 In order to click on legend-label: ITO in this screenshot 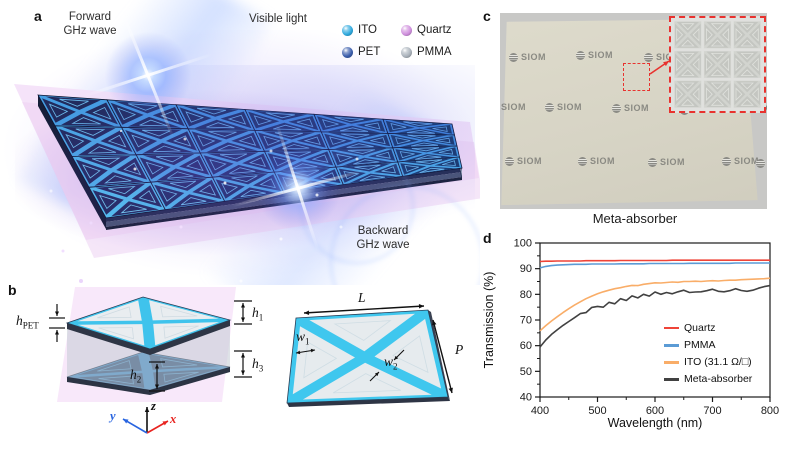, I will do `click(367, 30)`.